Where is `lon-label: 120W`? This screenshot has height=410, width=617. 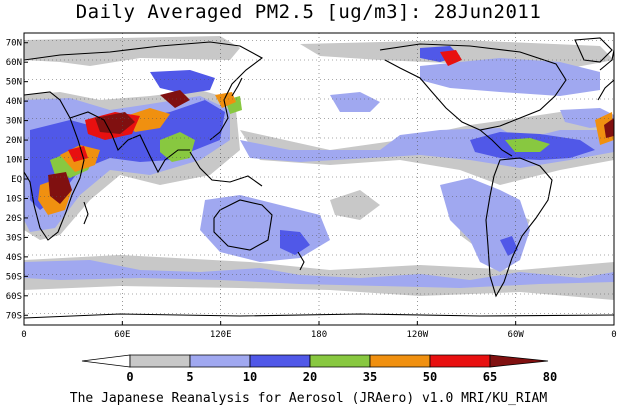
lon-label: 120W is located at coordinates (417, 335).